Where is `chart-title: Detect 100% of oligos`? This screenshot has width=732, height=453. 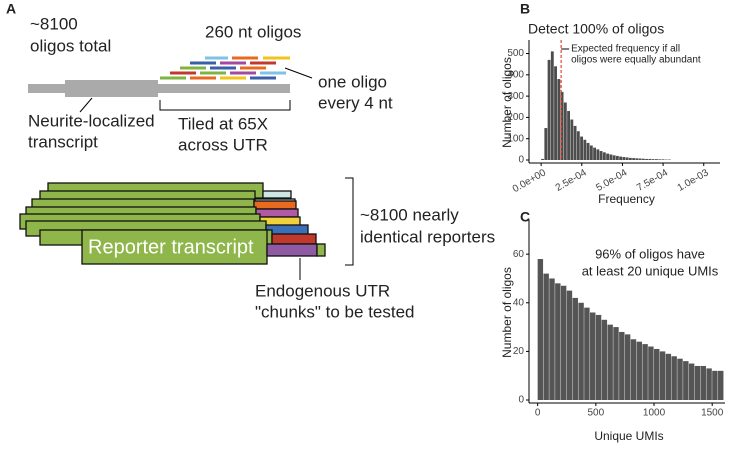
chart-title: Detect 100% of oligos is located at coordinates (596, 29).